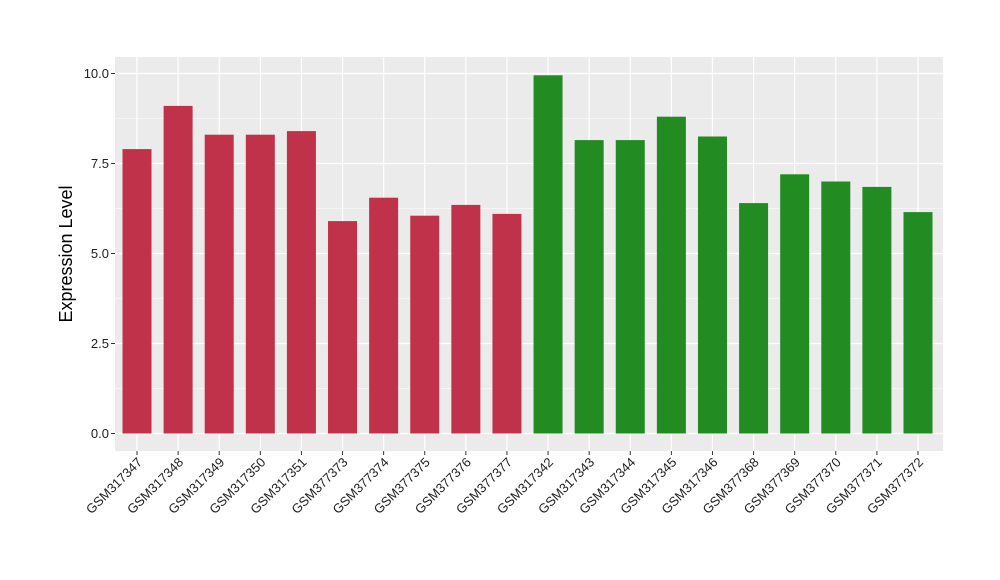 Image resolution: width=1000 pixels, height=580 pixels. I want to click on y-axis: 0.0 2.5 5.0 7.5 10.0, so click(99, 253).